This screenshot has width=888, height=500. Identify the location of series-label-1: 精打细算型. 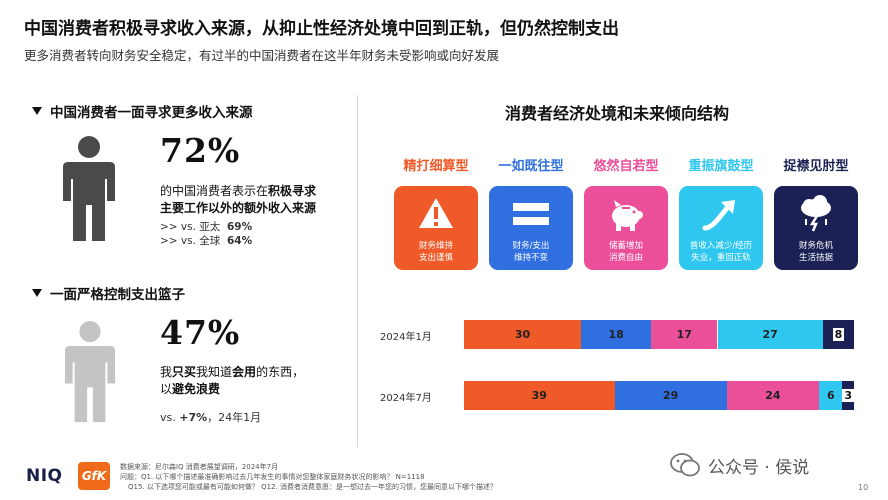
(436, 166).